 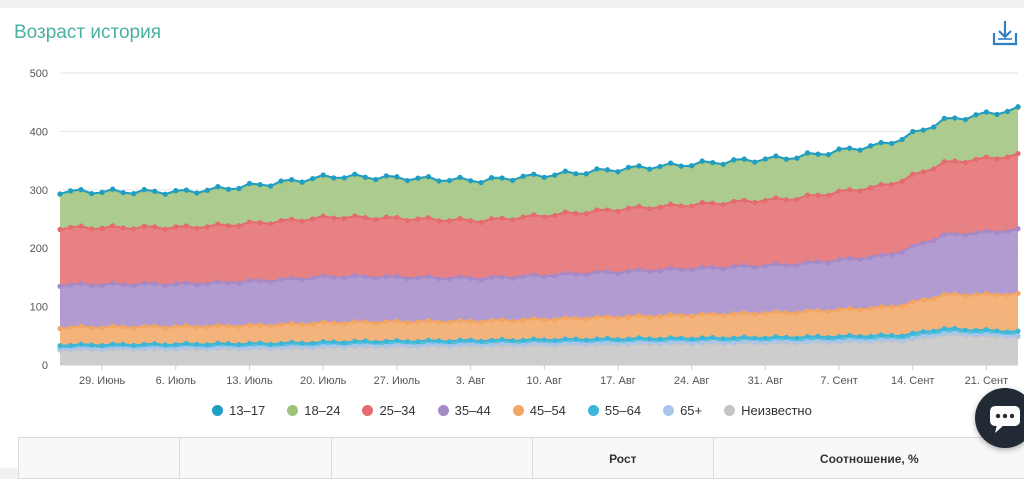 What do you see at coordinates (176, 381) in the screenshot?
I see `x-tick-label: 6. Июль` at bounding box center [176, 381].